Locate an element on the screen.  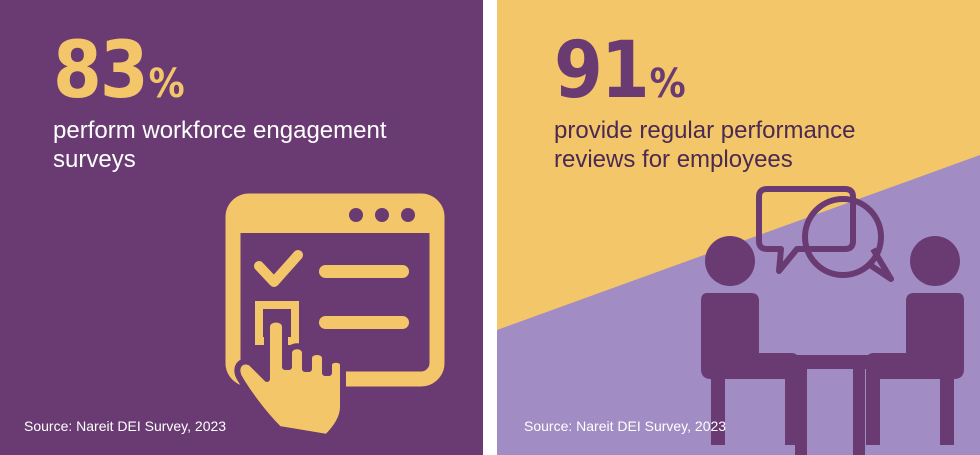
left-stat-number: 83 is located at coordinates (101, 71).